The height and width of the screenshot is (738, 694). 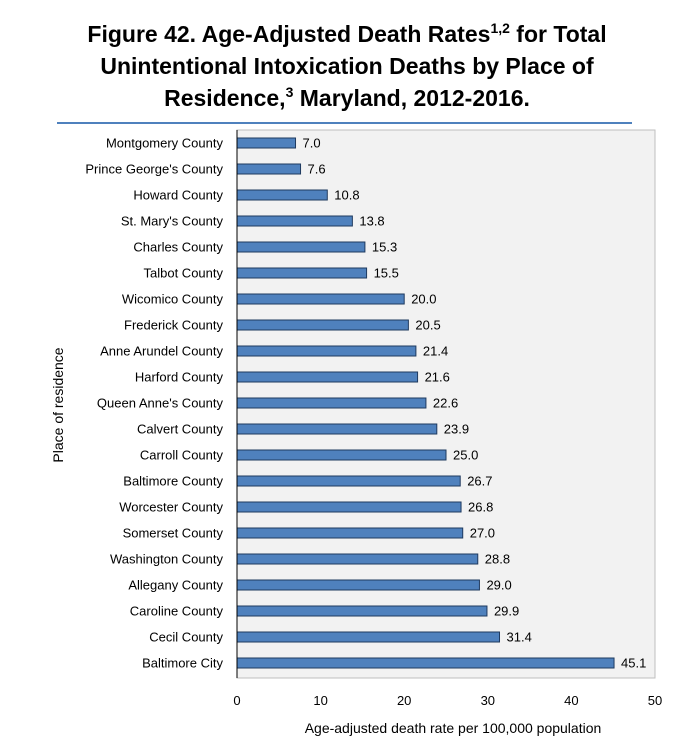 I want to click on category-label: St. Mary's County, so click(x=172, y=221).